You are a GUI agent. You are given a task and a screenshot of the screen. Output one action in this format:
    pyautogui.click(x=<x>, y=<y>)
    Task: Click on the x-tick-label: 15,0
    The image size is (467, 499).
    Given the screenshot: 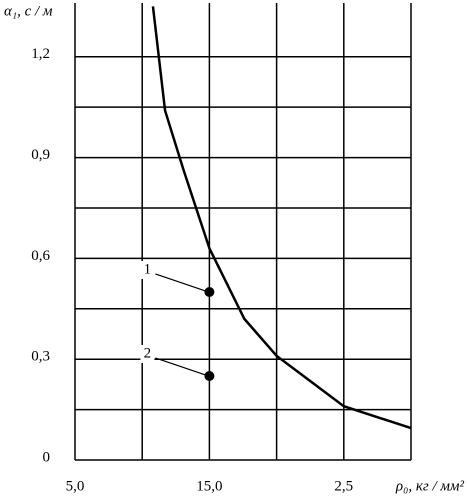 What is the action you would take?
    pyautogui.click(x=209, y=486)
    